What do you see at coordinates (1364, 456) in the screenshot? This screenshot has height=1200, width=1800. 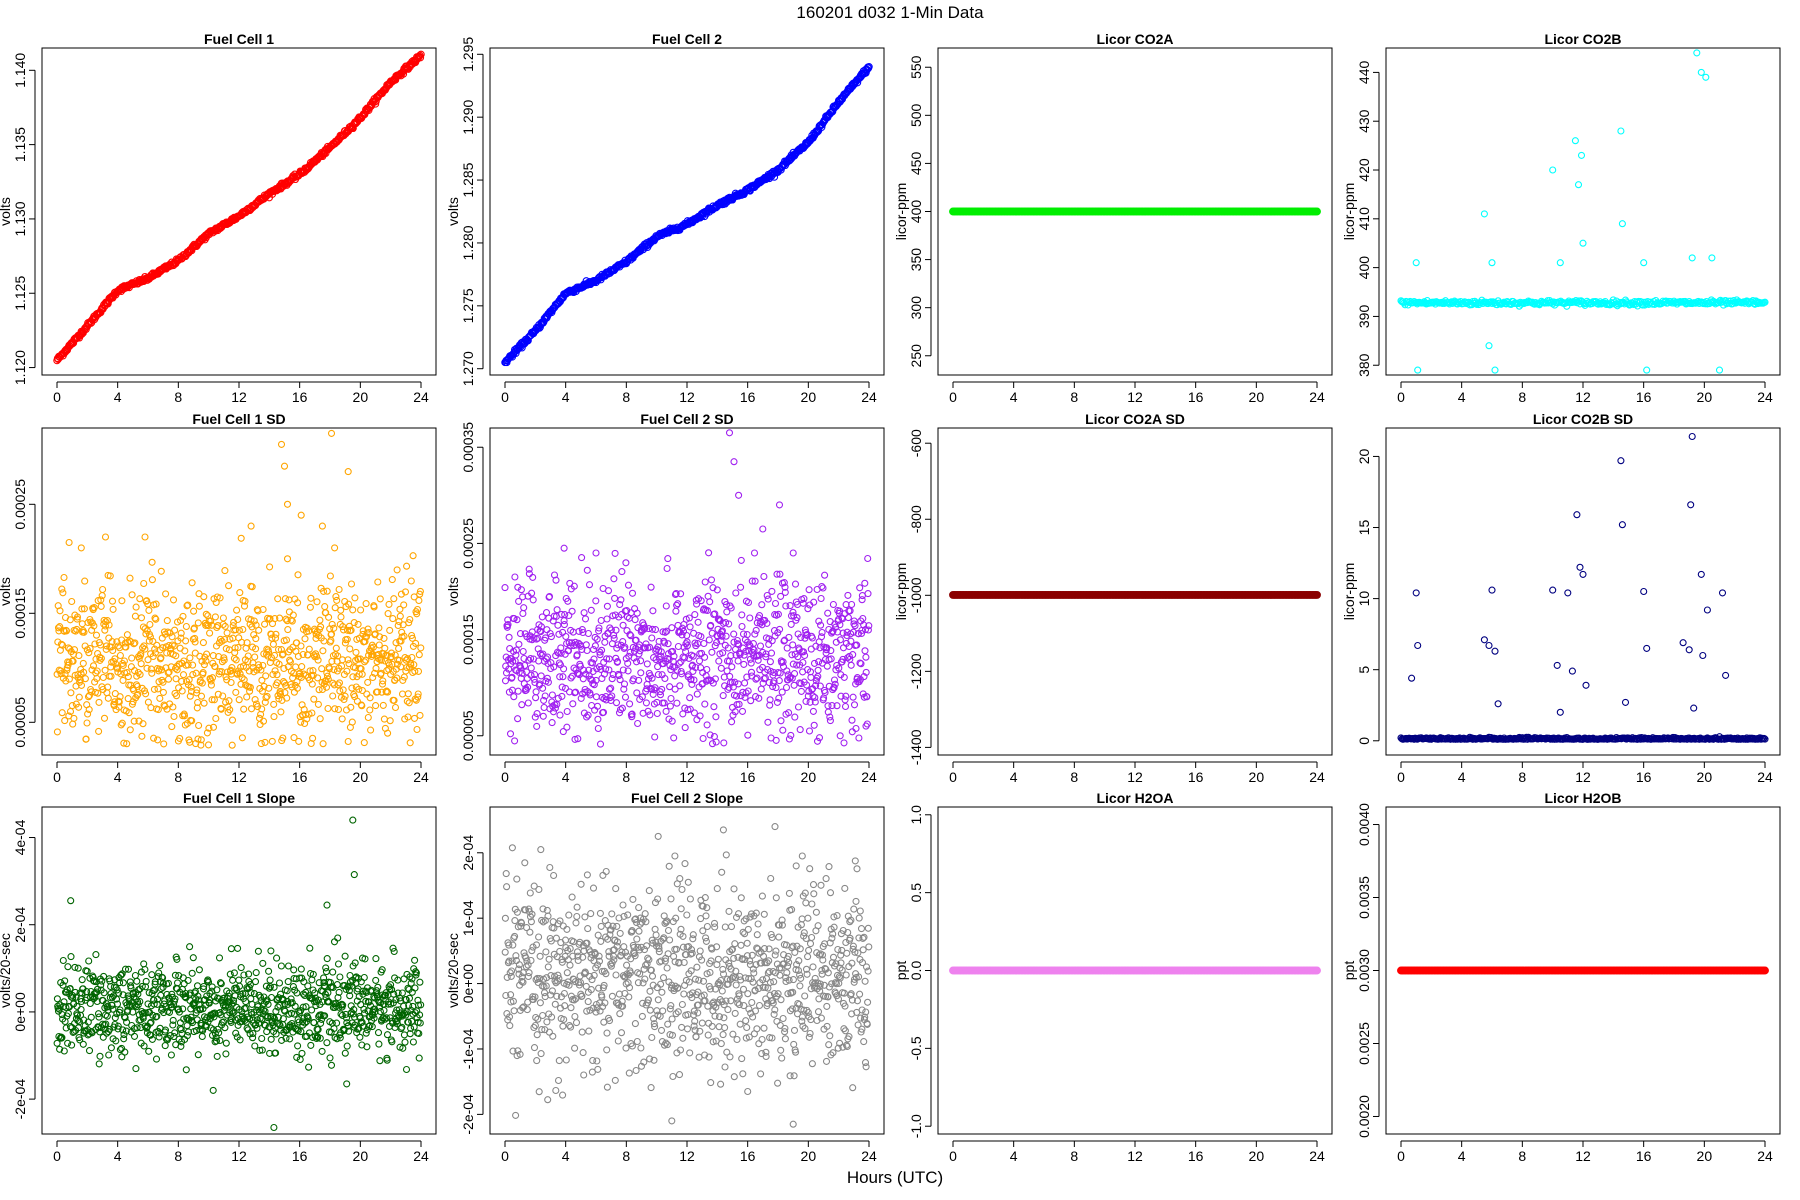 I see `y-tick-label: 20` at bounding box center [1364, 456].